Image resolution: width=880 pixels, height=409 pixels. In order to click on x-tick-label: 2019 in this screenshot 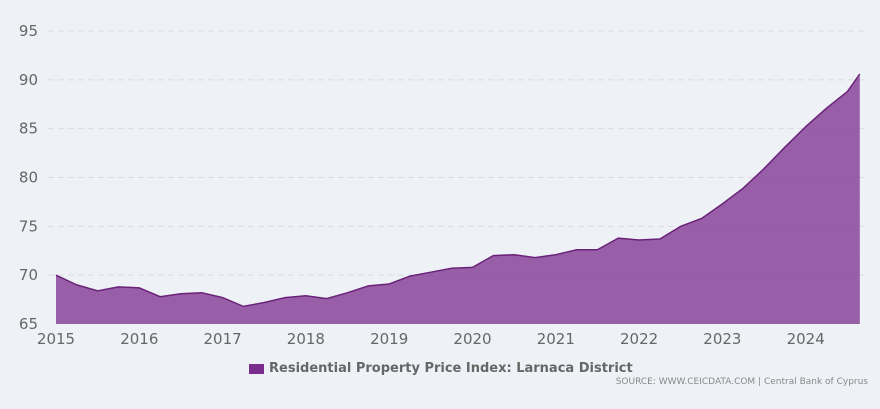, I will do `click(389, 339)`.